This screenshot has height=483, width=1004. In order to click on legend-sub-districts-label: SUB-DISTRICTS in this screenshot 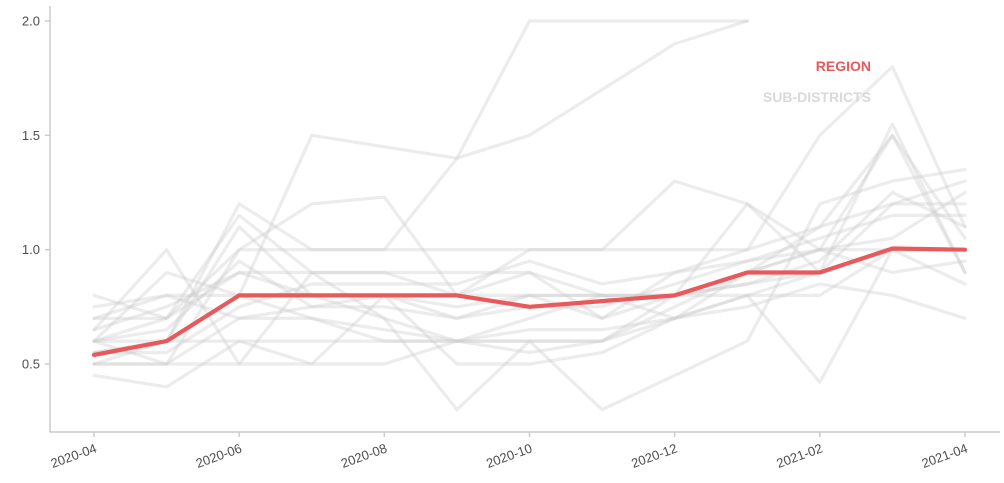, I will do `click(817, 97)`.